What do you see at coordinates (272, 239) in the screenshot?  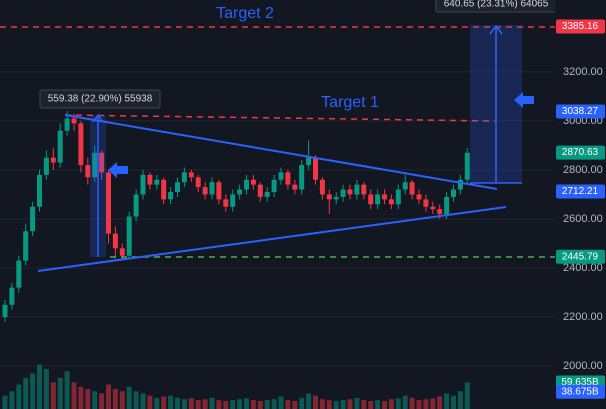 I see `lower-trendline` at bounding box center [272, 239].